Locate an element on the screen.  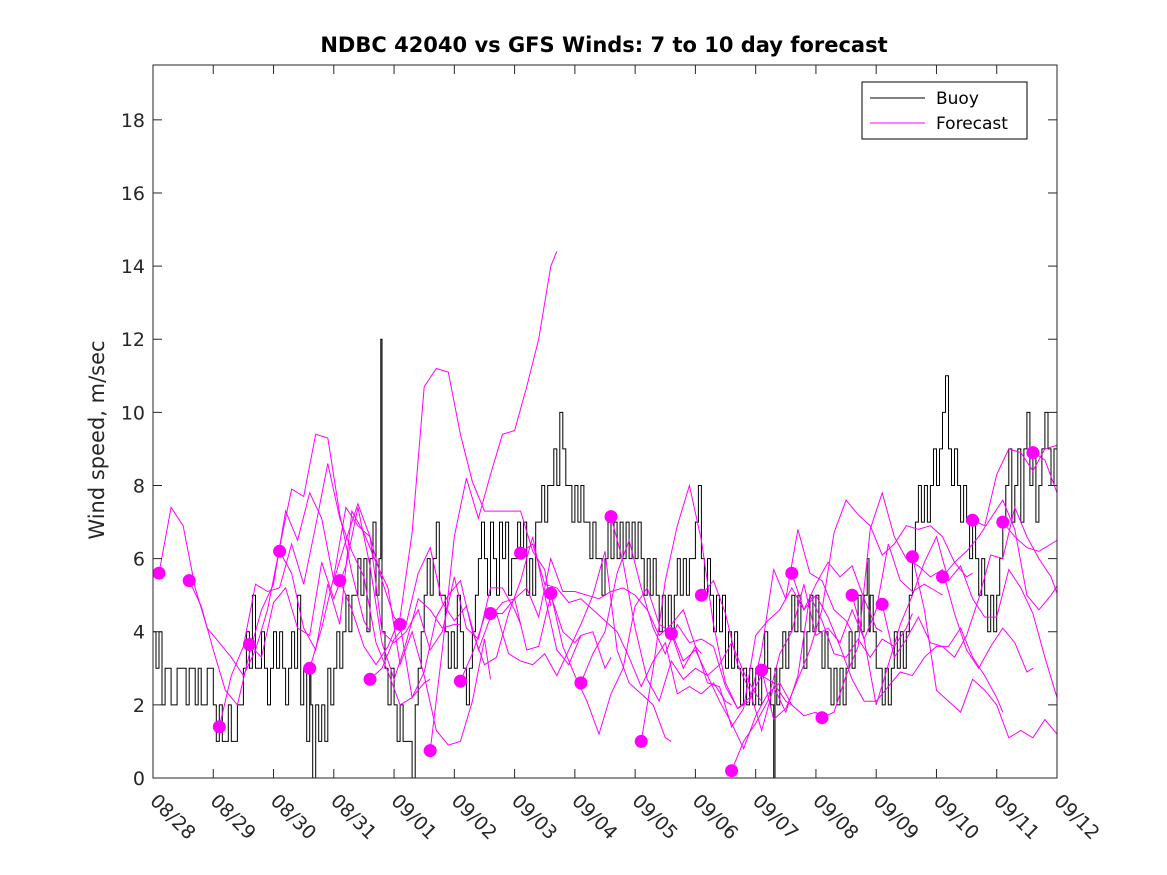
y-tick-label-9: 18 is located at coordinates (133, 121).